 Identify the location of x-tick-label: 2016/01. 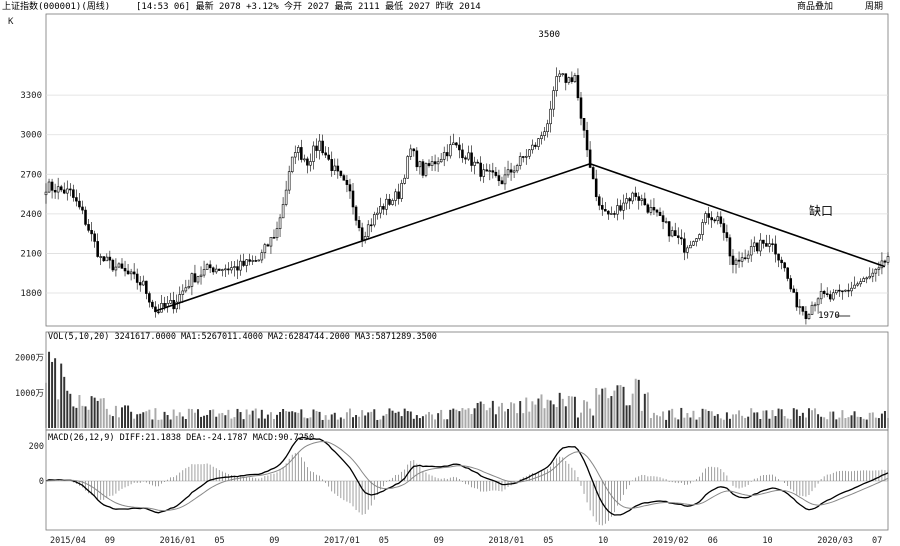
(178, 541).